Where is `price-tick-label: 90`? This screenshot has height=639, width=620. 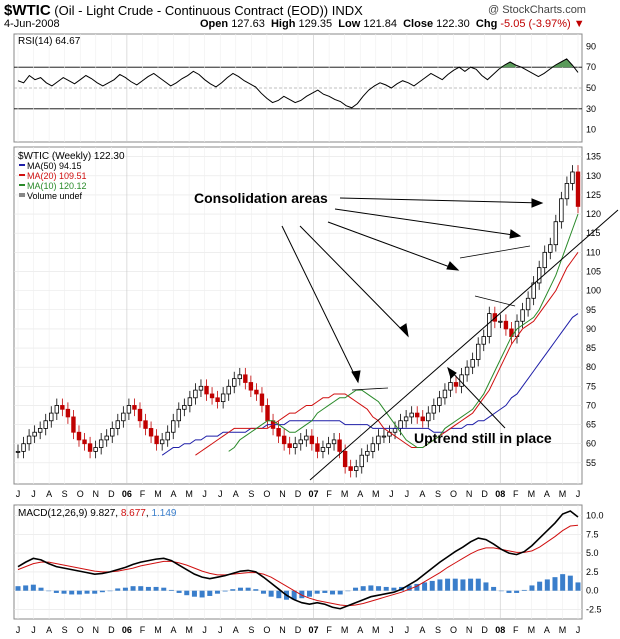
price-tick-label: 90 is located at coordinates (591, 329).